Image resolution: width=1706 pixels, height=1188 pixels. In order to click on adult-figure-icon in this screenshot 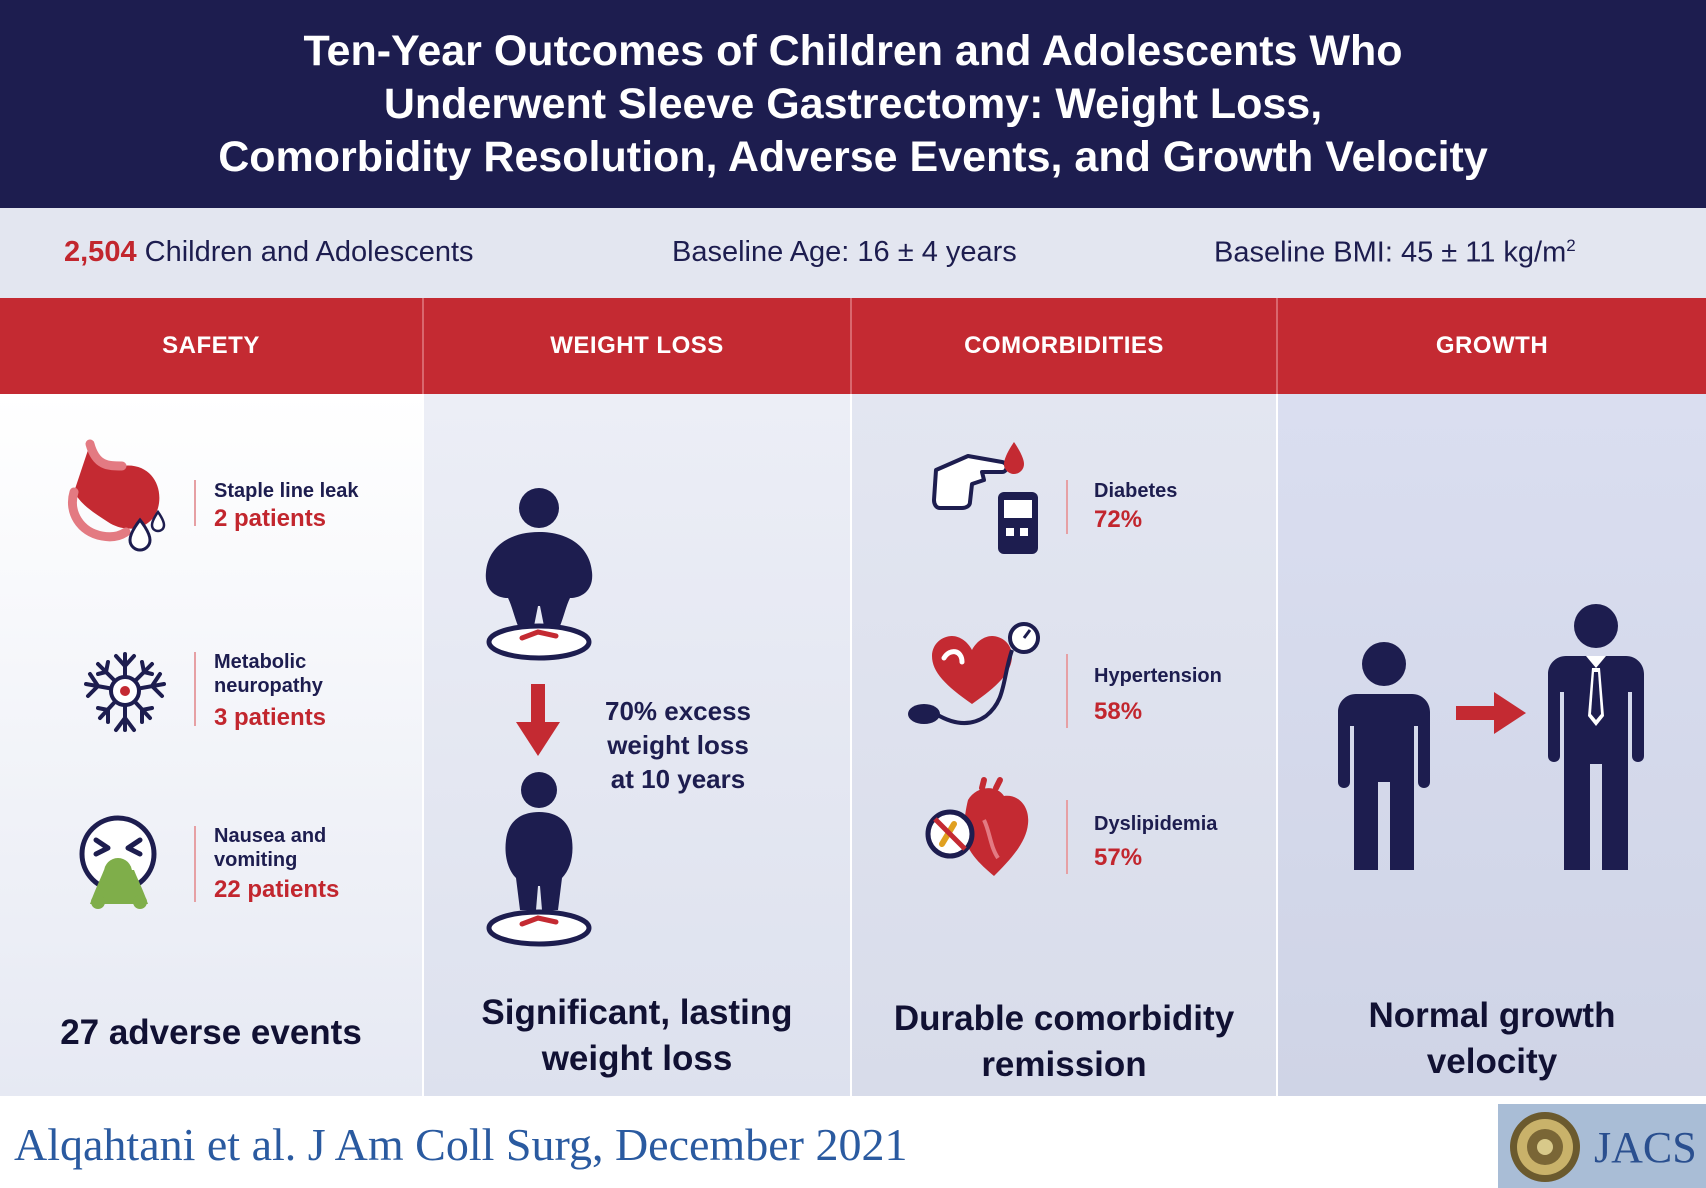, I will do `click(1596, 737)`.